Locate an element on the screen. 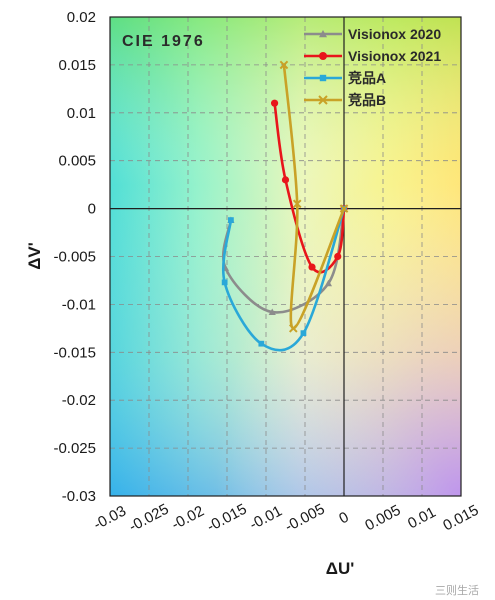 This screenshot has height=600, width=495. x-tick-label: -0.025 is located at coordinates (149, 518).